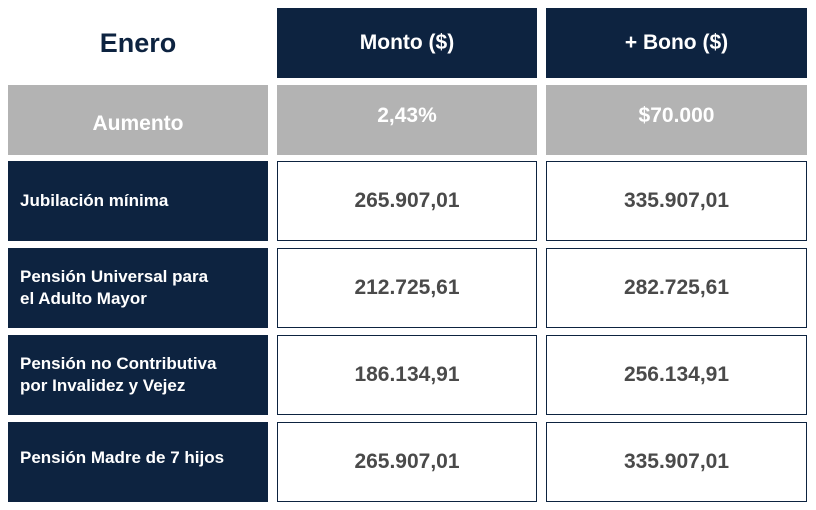 This screenshot has width=816, height=510. I want to click on row-label-line1: Pensión Madre de 7 hijos, so click(122, 457).